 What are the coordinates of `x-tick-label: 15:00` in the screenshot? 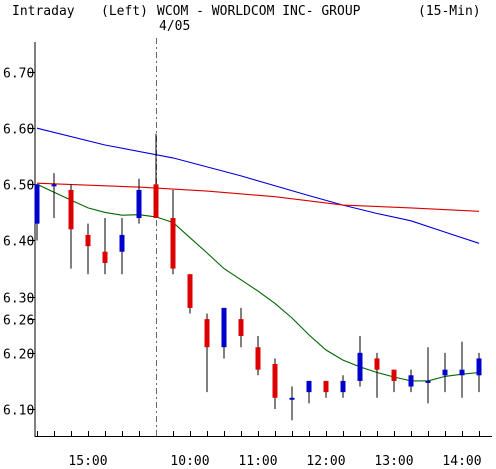 It's located at (87, 461).